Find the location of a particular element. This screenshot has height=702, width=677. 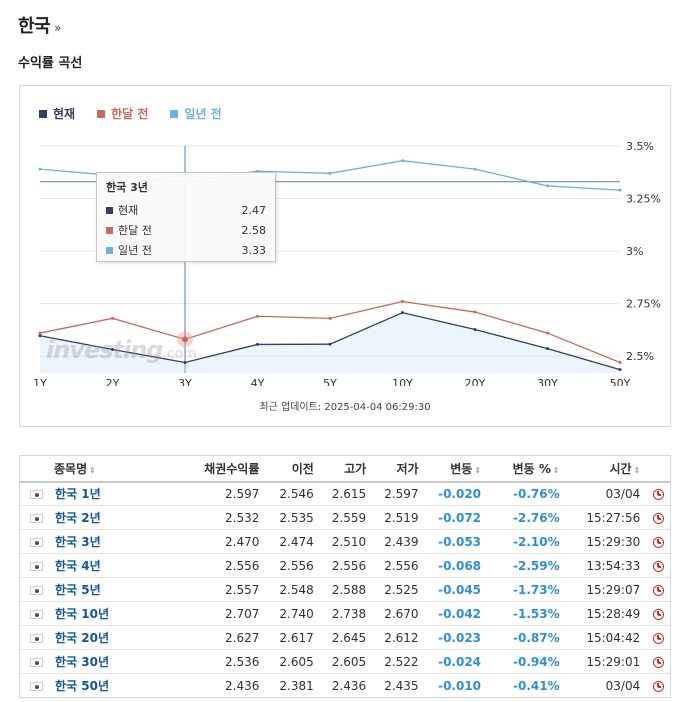

y-tick-label: 3.25% is located at coordinates (643, 199).